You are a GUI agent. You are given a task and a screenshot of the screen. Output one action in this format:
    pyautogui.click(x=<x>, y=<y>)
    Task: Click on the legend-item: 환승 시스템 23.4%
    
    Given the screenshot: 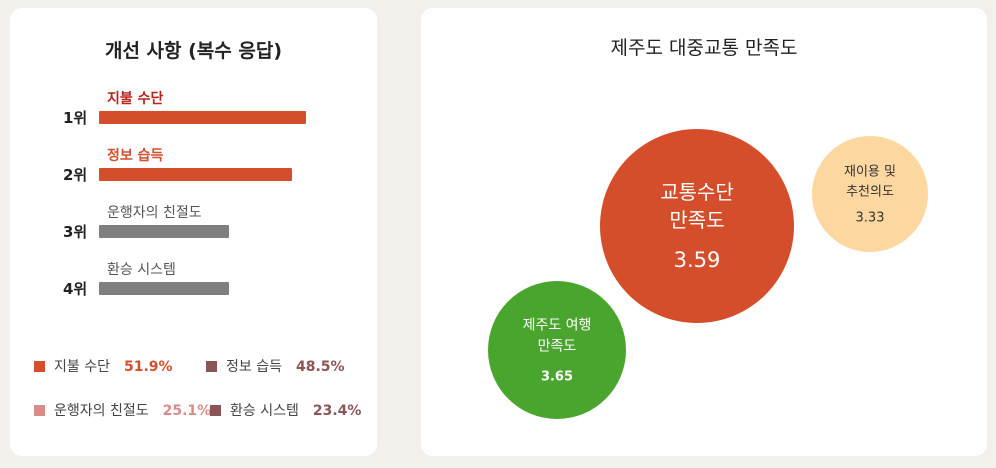 What is the action you would take?
    pyautogui.click(x=285, y=410)
    